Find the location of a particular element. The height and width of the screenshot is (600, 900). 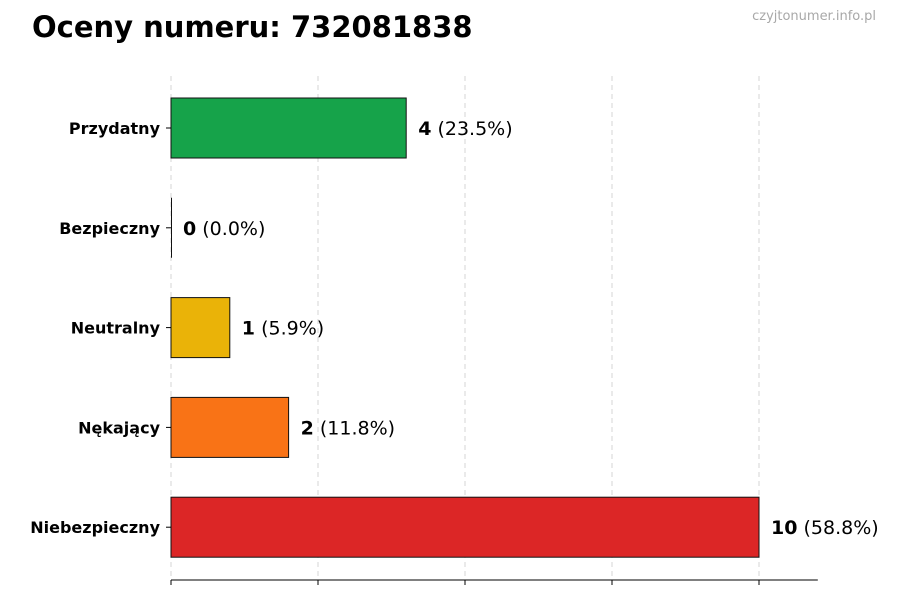

category-label: Niebezpieczny is located at coordinates (95, 527).